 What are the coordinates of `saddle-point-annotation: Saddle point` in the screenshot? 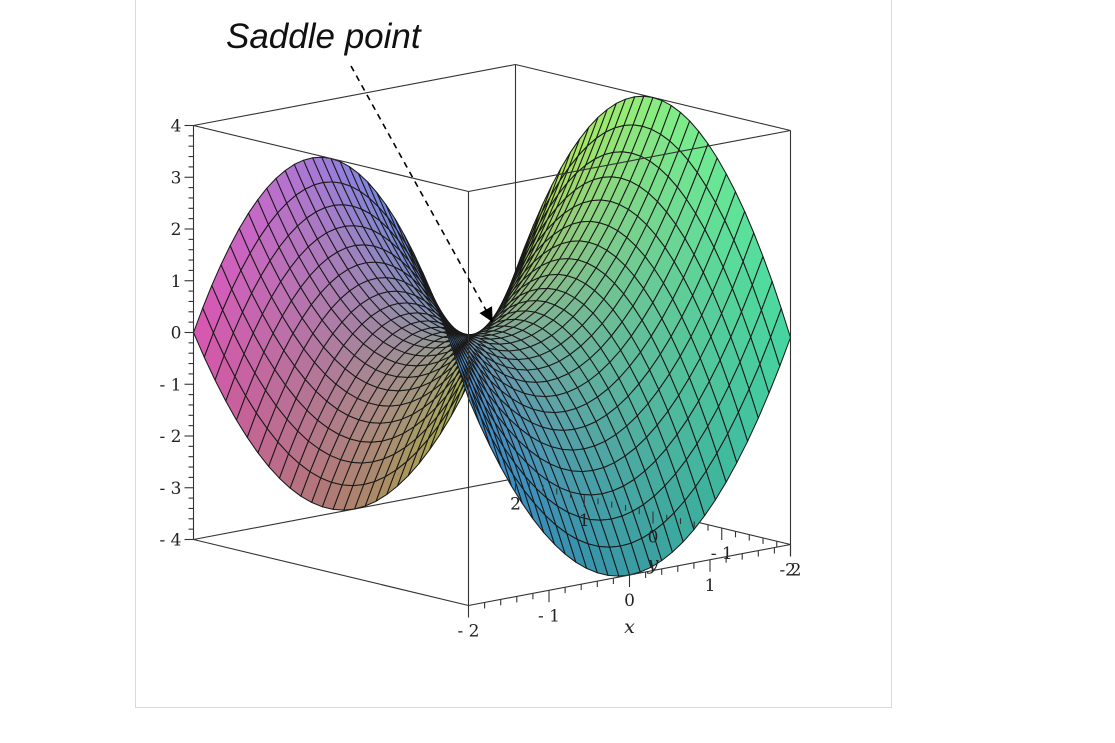 It's located at (359, 170).